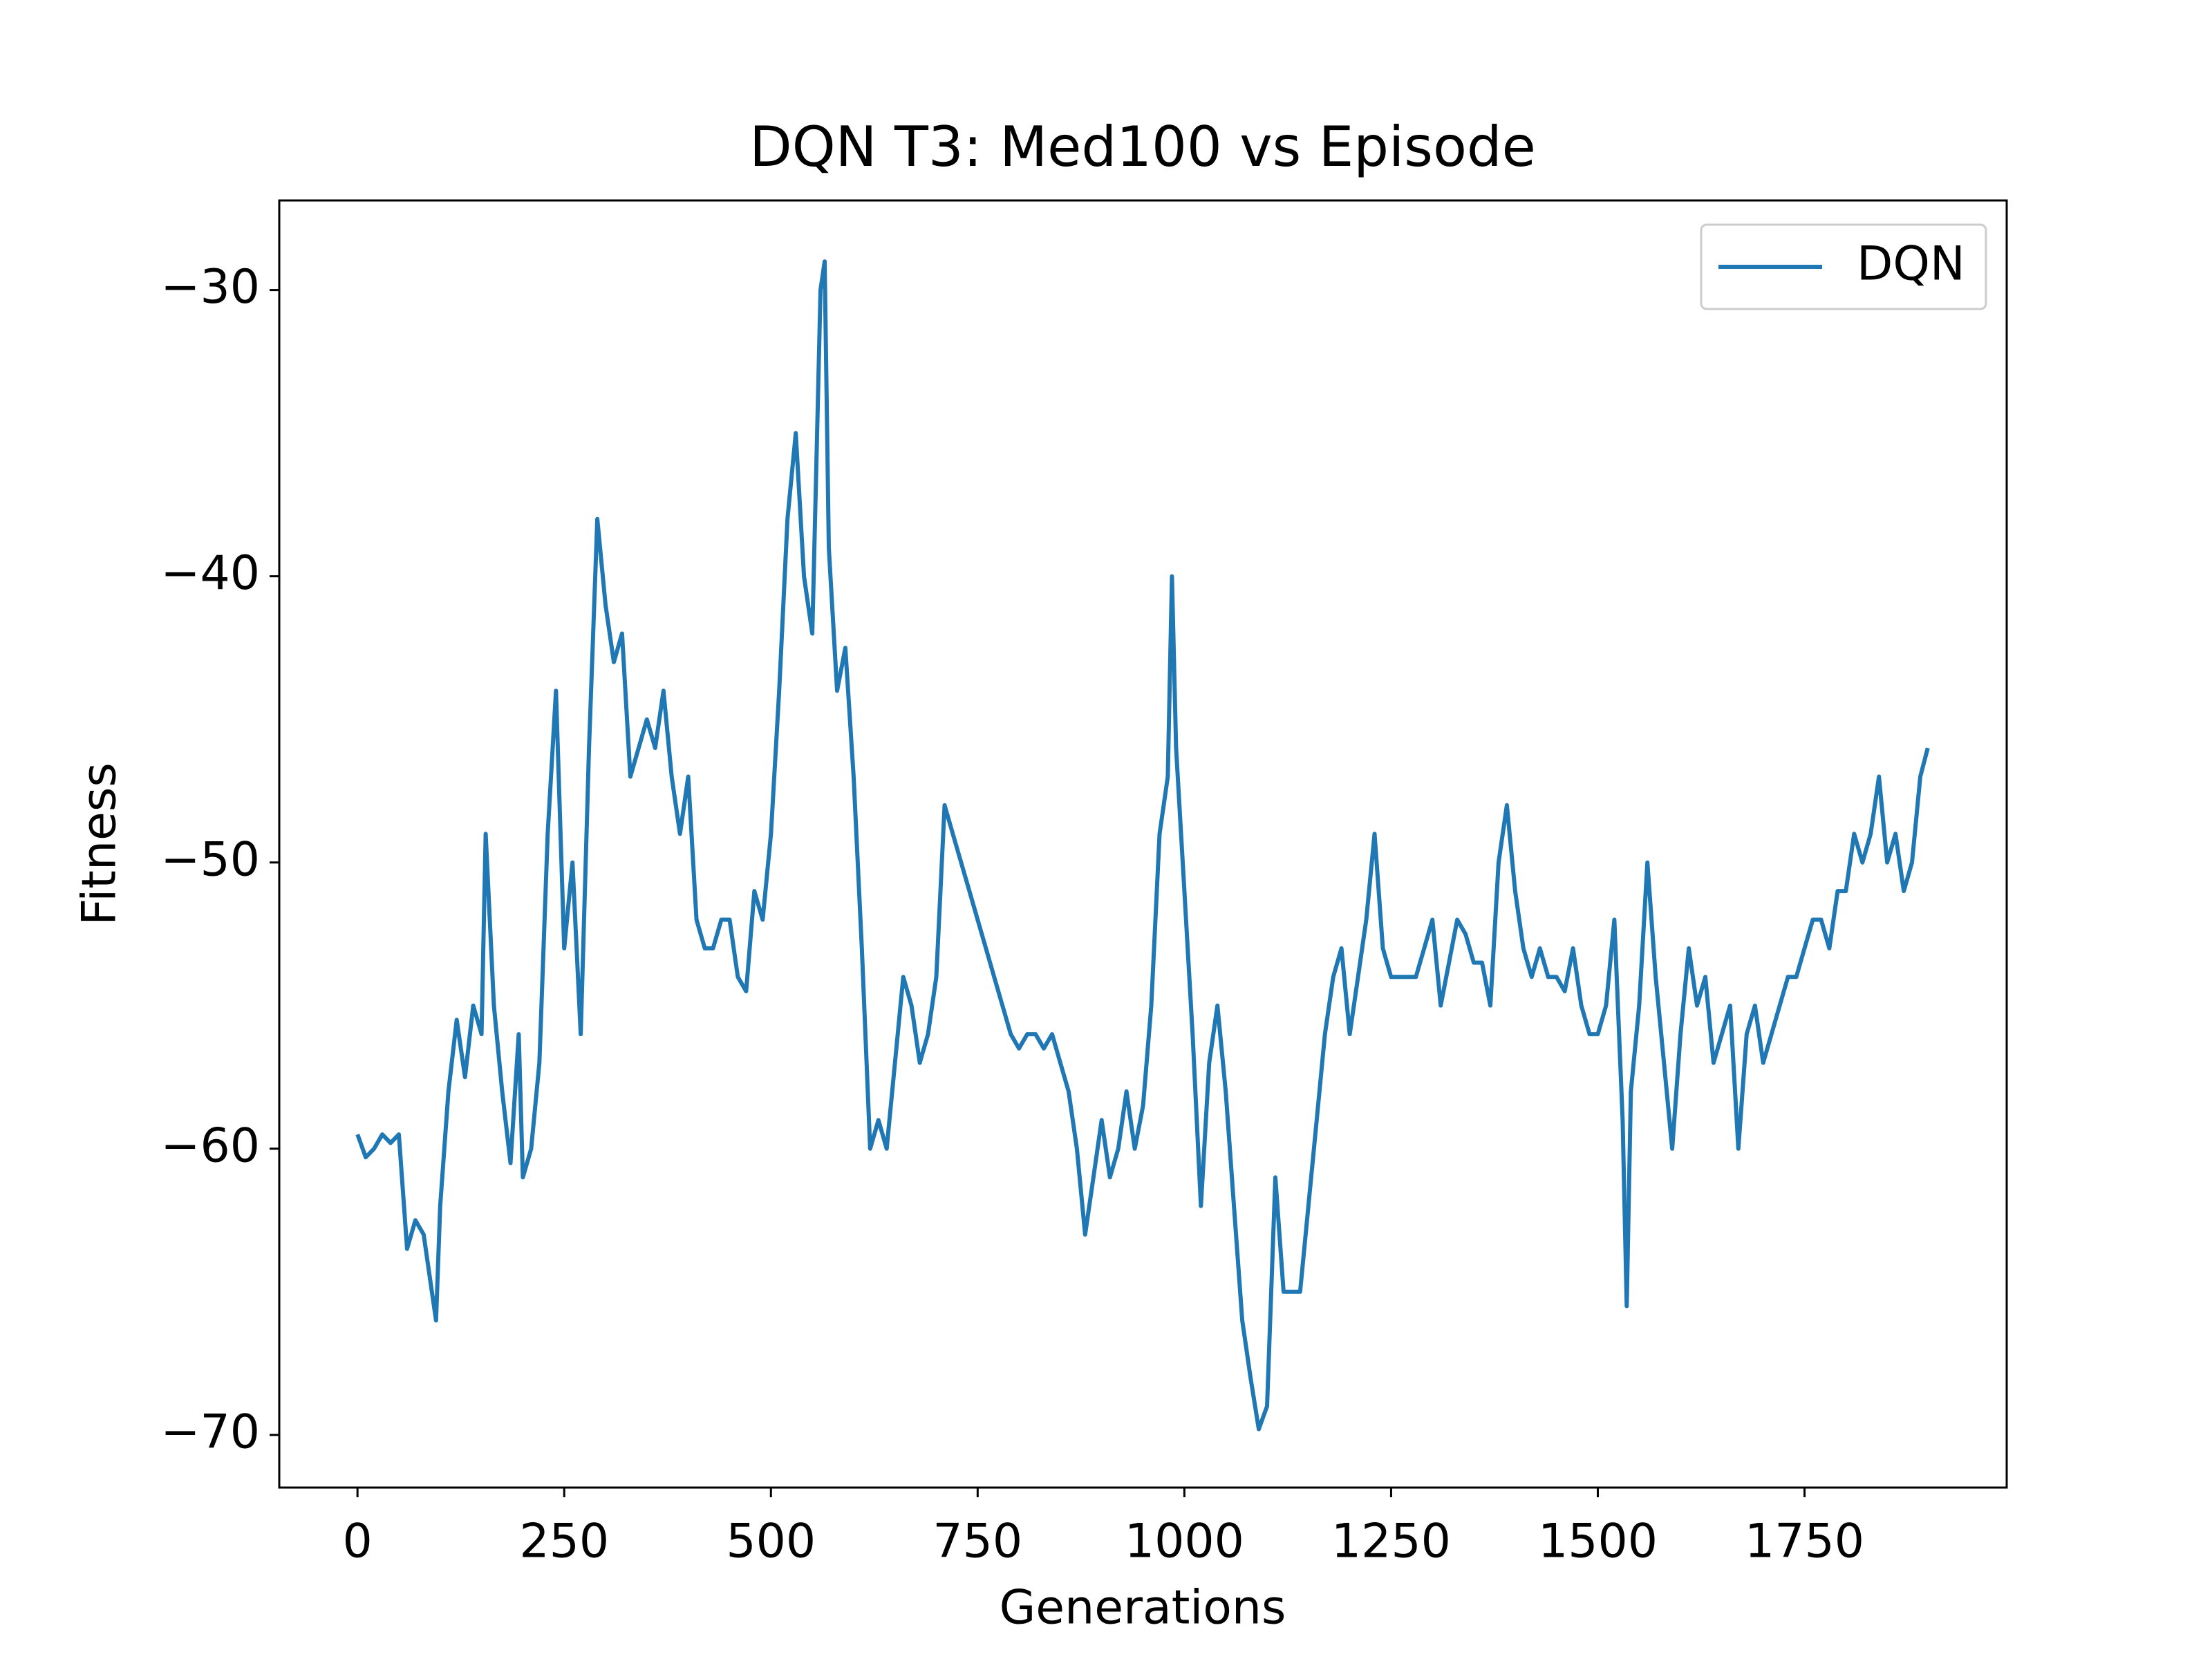  I want to click on x-axis-label: Generations, so click(1143, 1608).